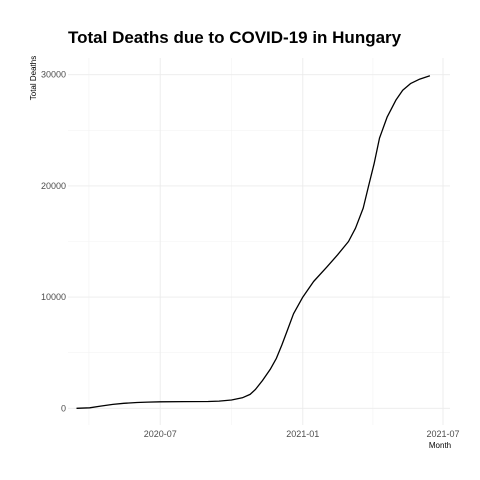 Image resolution: width=480 pixels, height=480 pixels. Describe the element at coordinates (160, 434) in the screenshot. I see `x-tick-label: 2020-07` at that location.